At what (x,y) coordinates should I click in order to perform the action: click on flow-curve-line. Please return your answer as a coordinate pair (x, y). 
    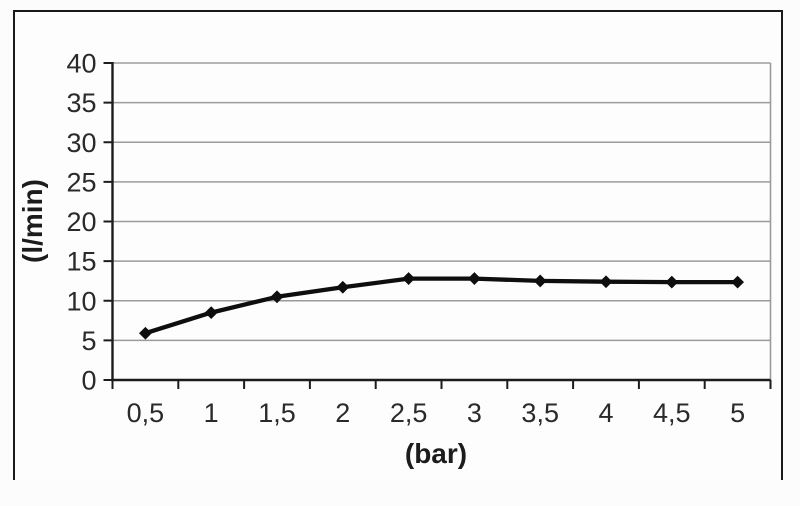
    Looking at the image, I should click on (441, 306).